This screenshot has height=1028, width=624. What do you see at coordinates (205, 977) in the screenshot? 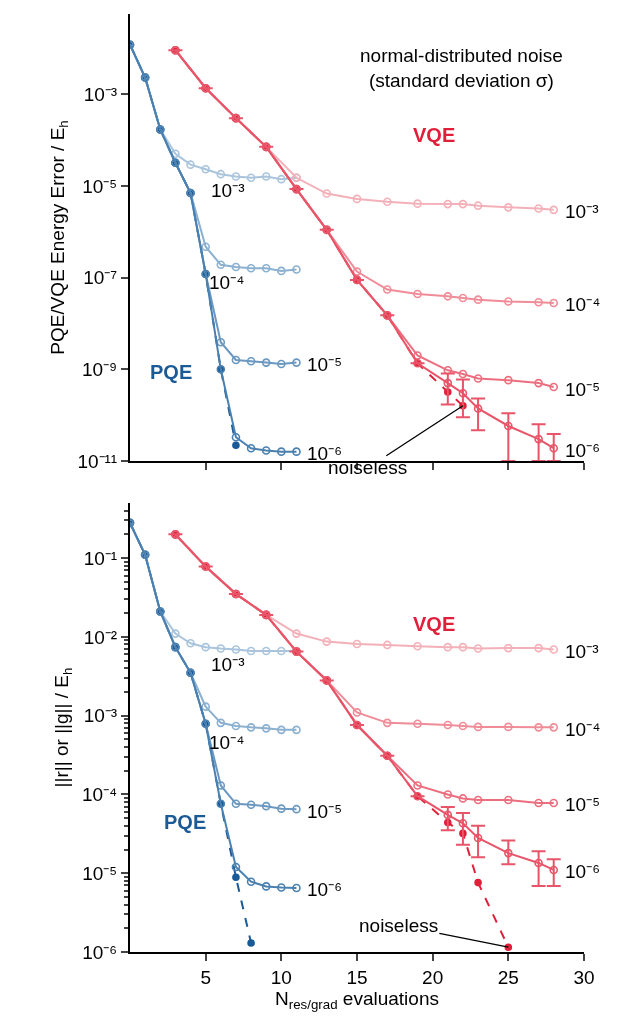
I see `x-tick-label: 5` at bounding box center [205, 977].